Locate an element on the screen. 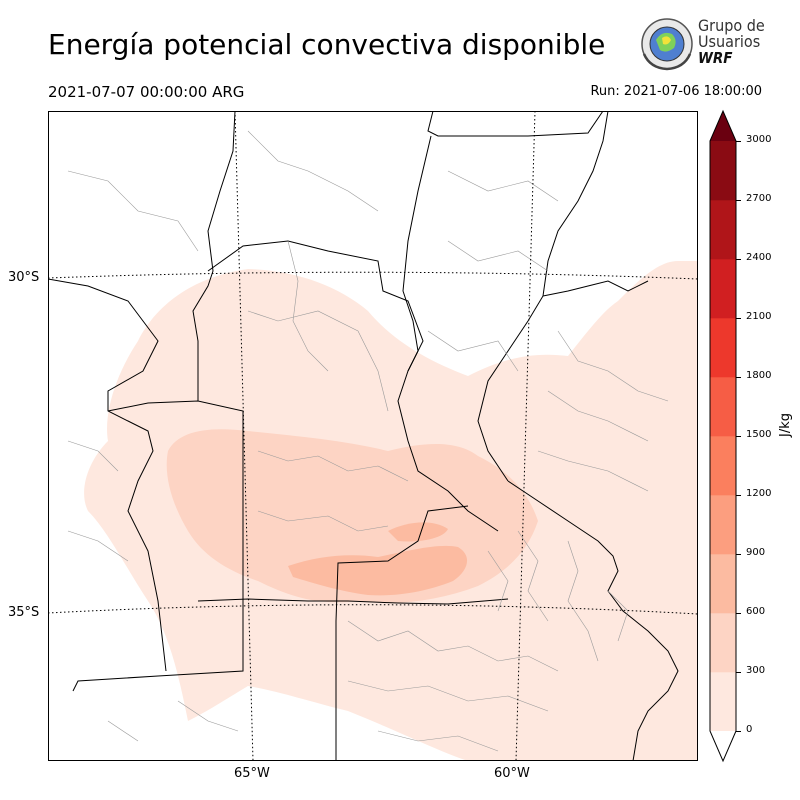  colorbar-tick-label: 3000 is located at coordinates (759, 139).